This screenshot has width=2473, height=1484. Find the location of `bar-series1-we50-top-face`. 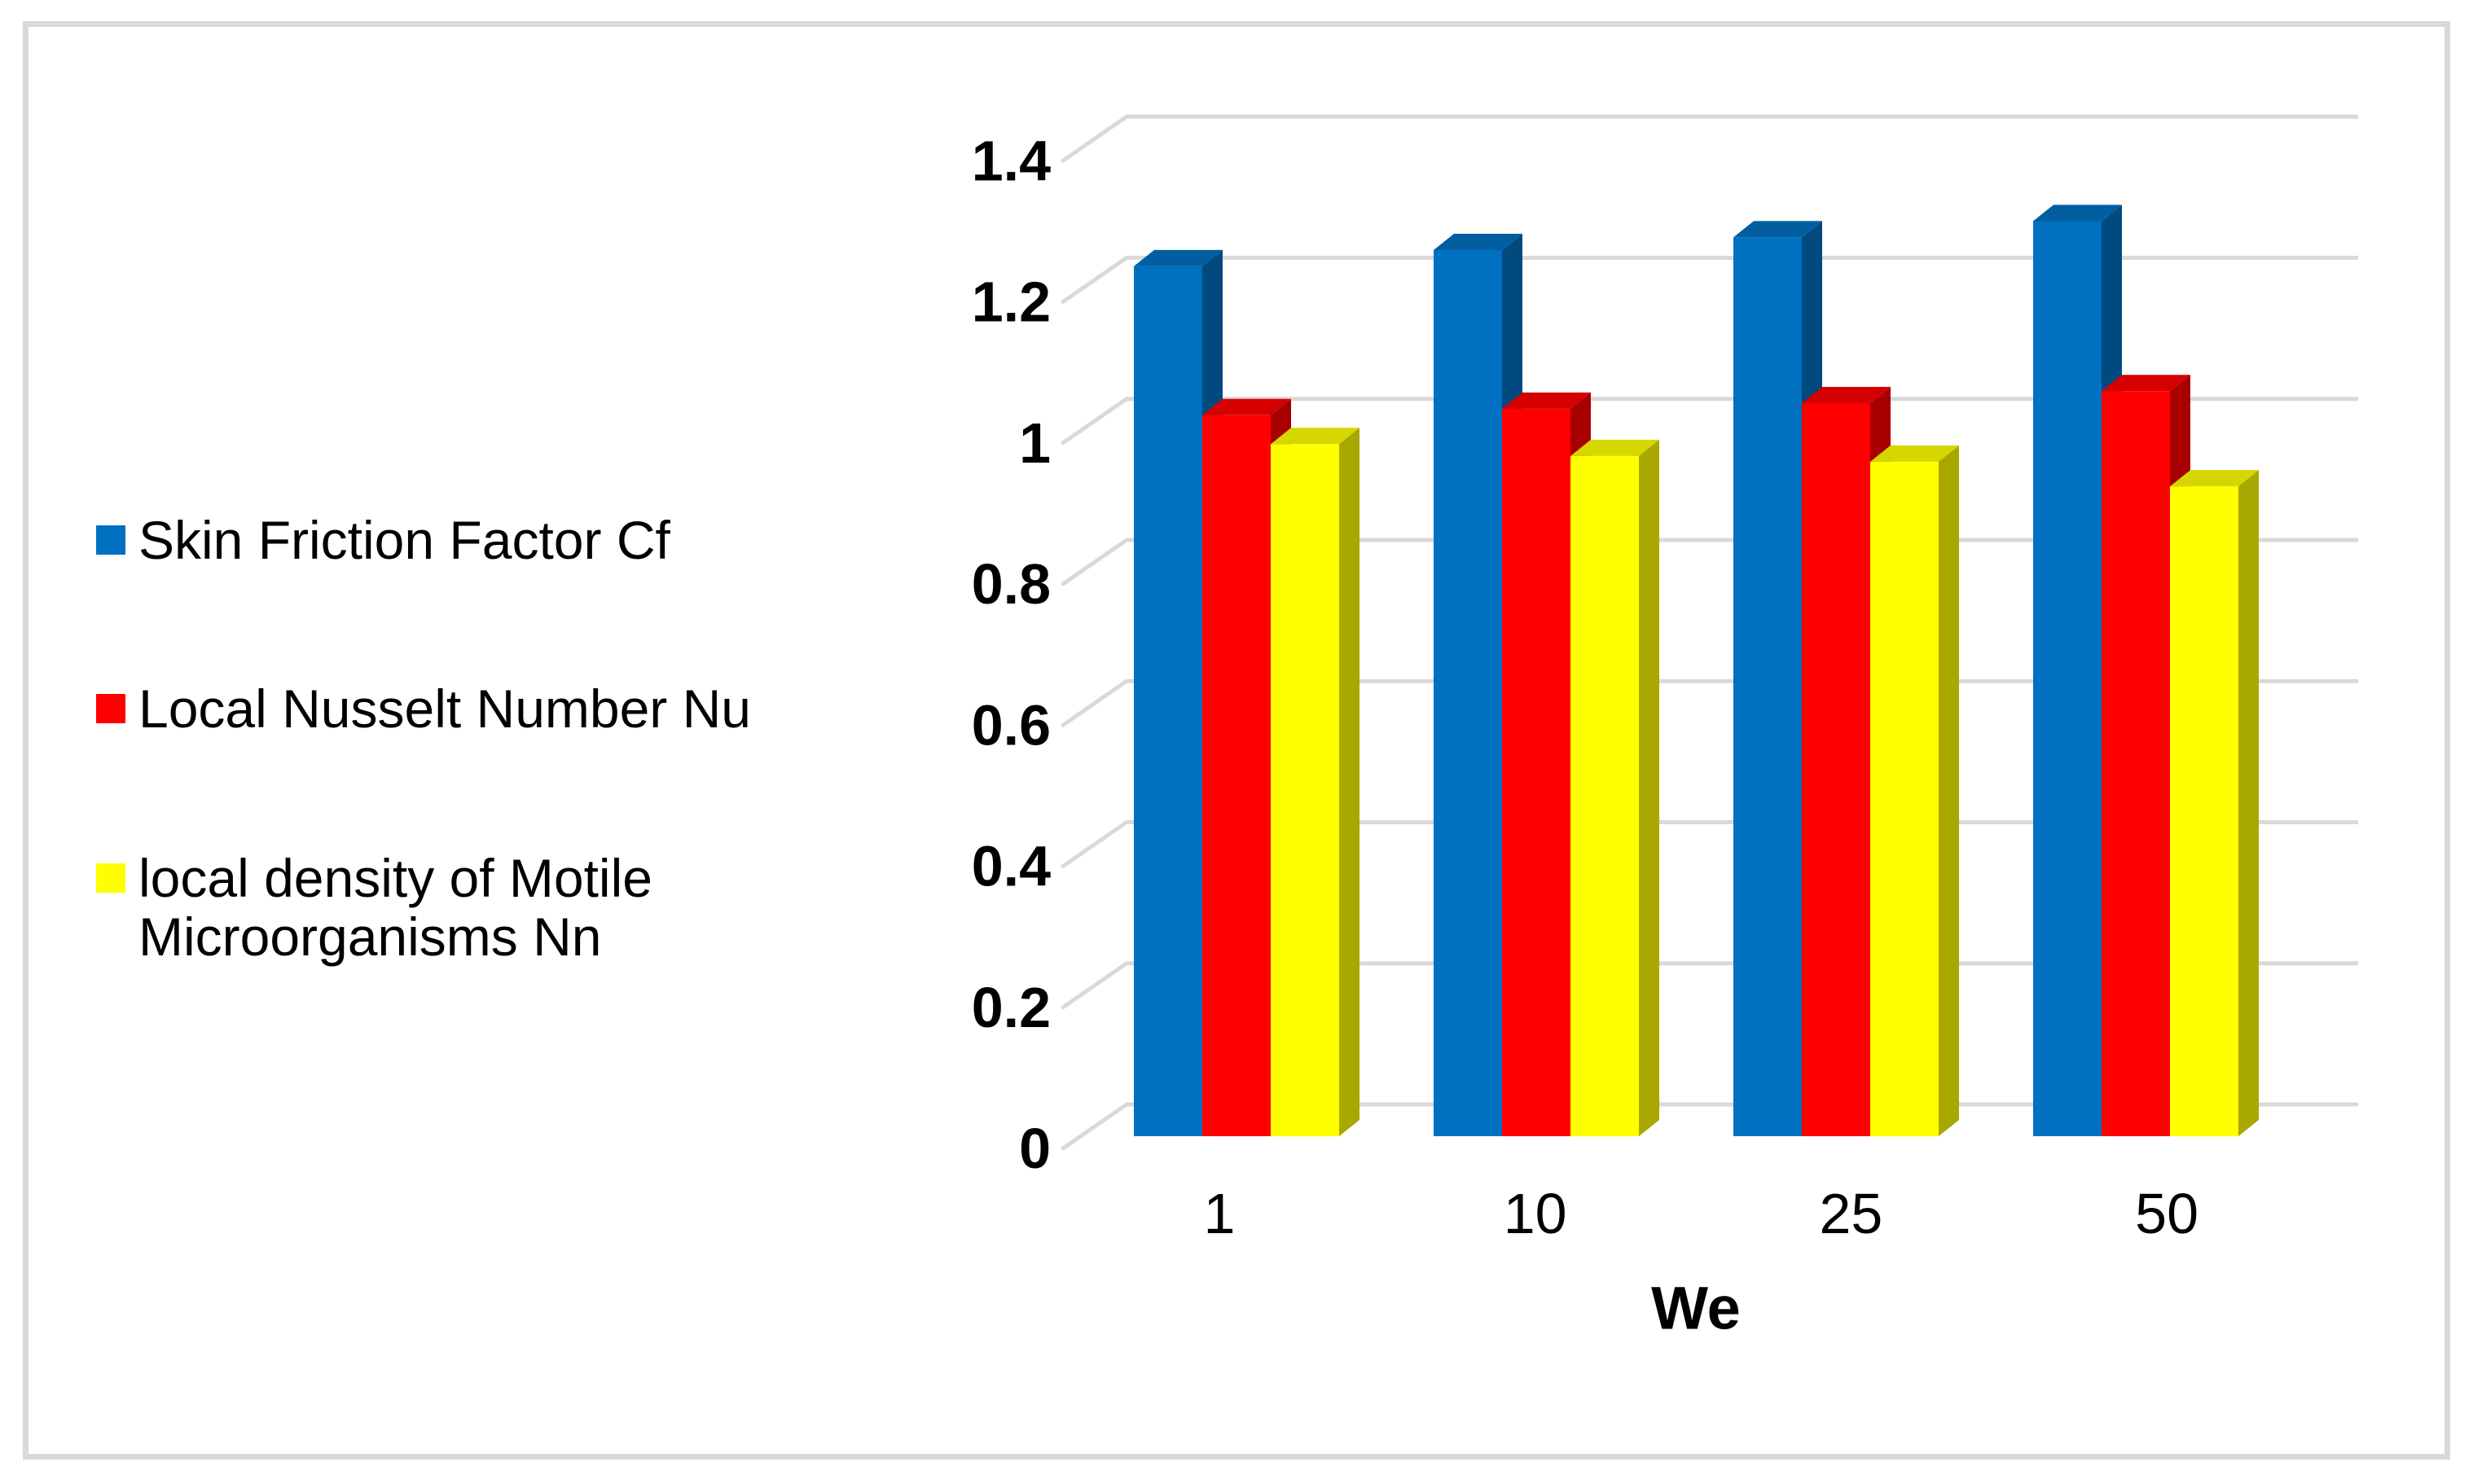

bar-series1-we50-top-face is located at coordinates (2146, 383).